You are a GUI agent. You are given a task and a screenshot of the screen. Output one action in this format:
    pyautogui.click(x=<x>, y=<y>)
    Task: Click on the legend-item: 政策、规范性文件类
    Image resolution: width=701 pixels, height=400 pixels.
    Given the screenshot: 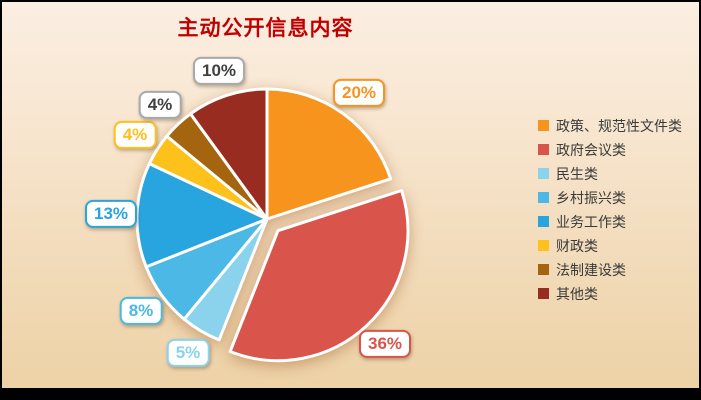 What is the action you would take?
    pyautogui.click(x=610, y=125)
    